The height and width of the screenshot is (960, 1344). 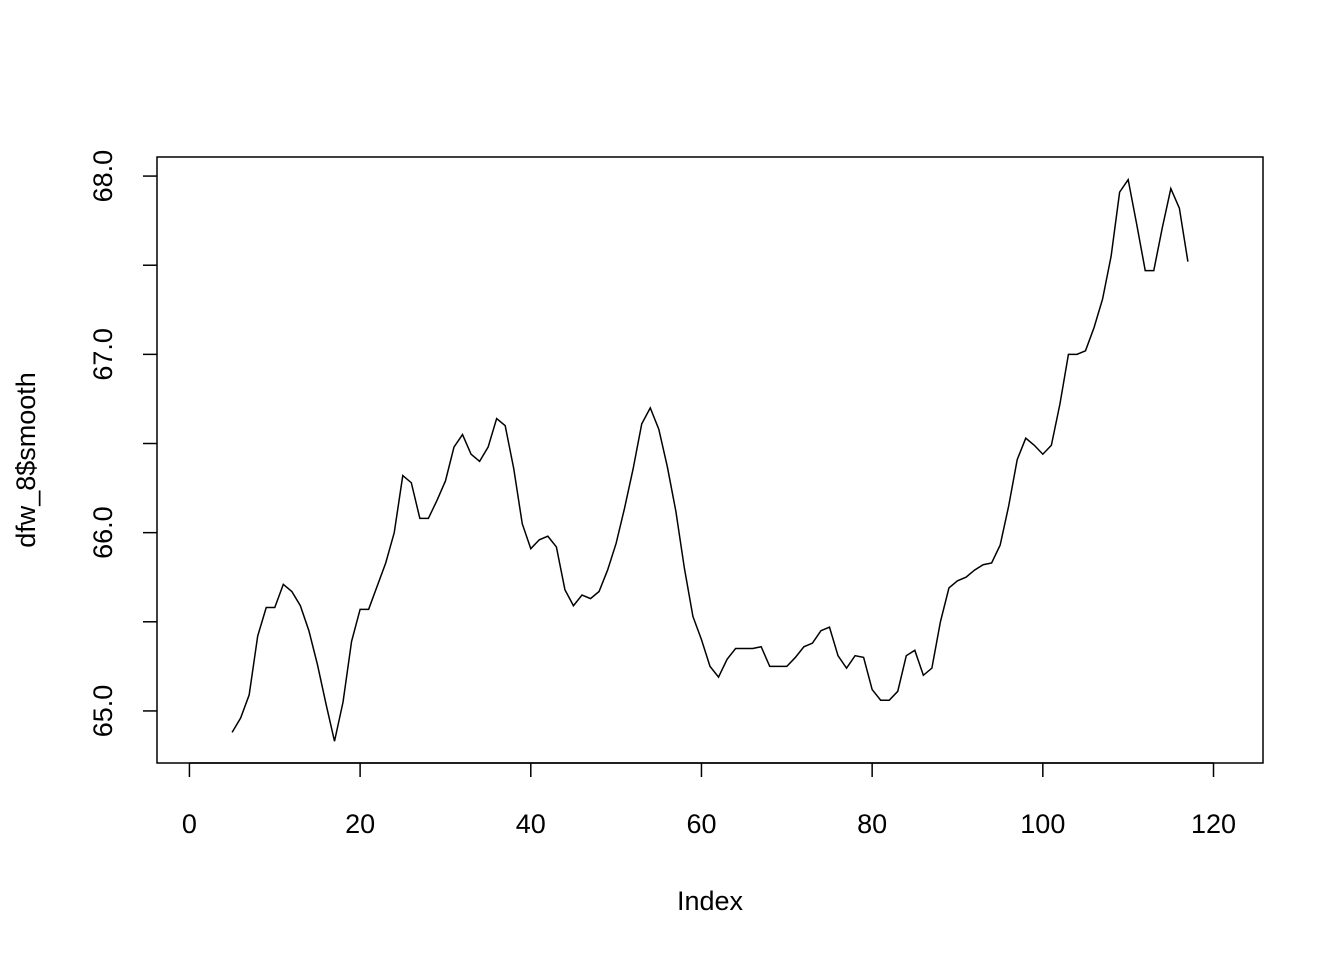 What do you see at coordinates (710, 901) in the screenshot?
I see `x-axis-title: Index` at bounding box center [710, 901].